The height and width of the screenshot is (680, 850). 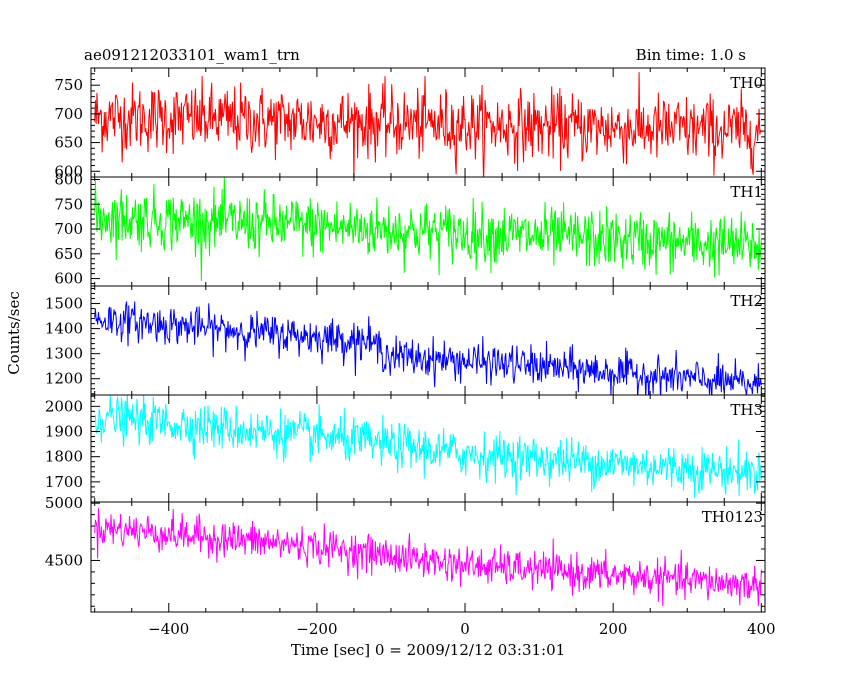 What do you see at coordinates (746, 83) in the screenshot?
I see `panel-label-th0: TH0` at bounding box center [746, 83].